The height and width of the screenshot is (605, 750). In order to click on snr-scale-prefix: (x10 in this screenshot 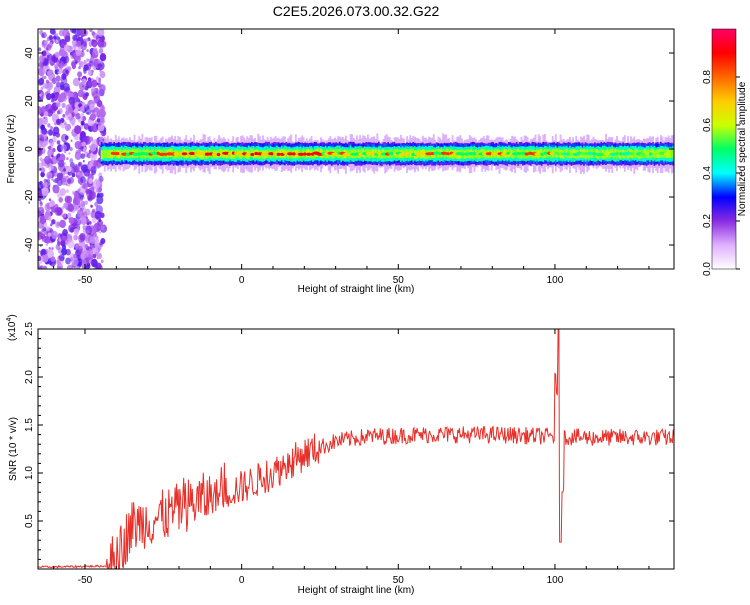, I will do `click(12, 331)`.